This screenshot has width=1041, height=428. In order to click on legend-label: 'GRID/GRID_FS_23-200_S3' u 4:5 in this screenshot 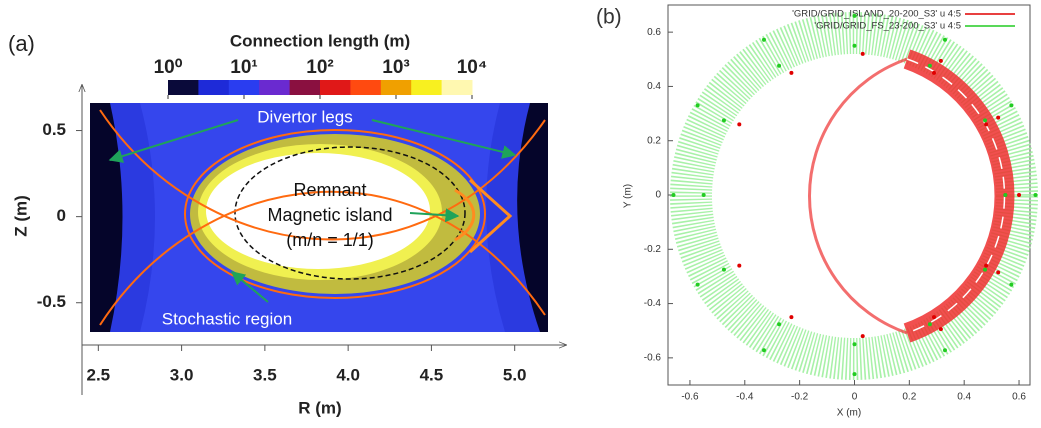, I will do `click(887, 26)`.